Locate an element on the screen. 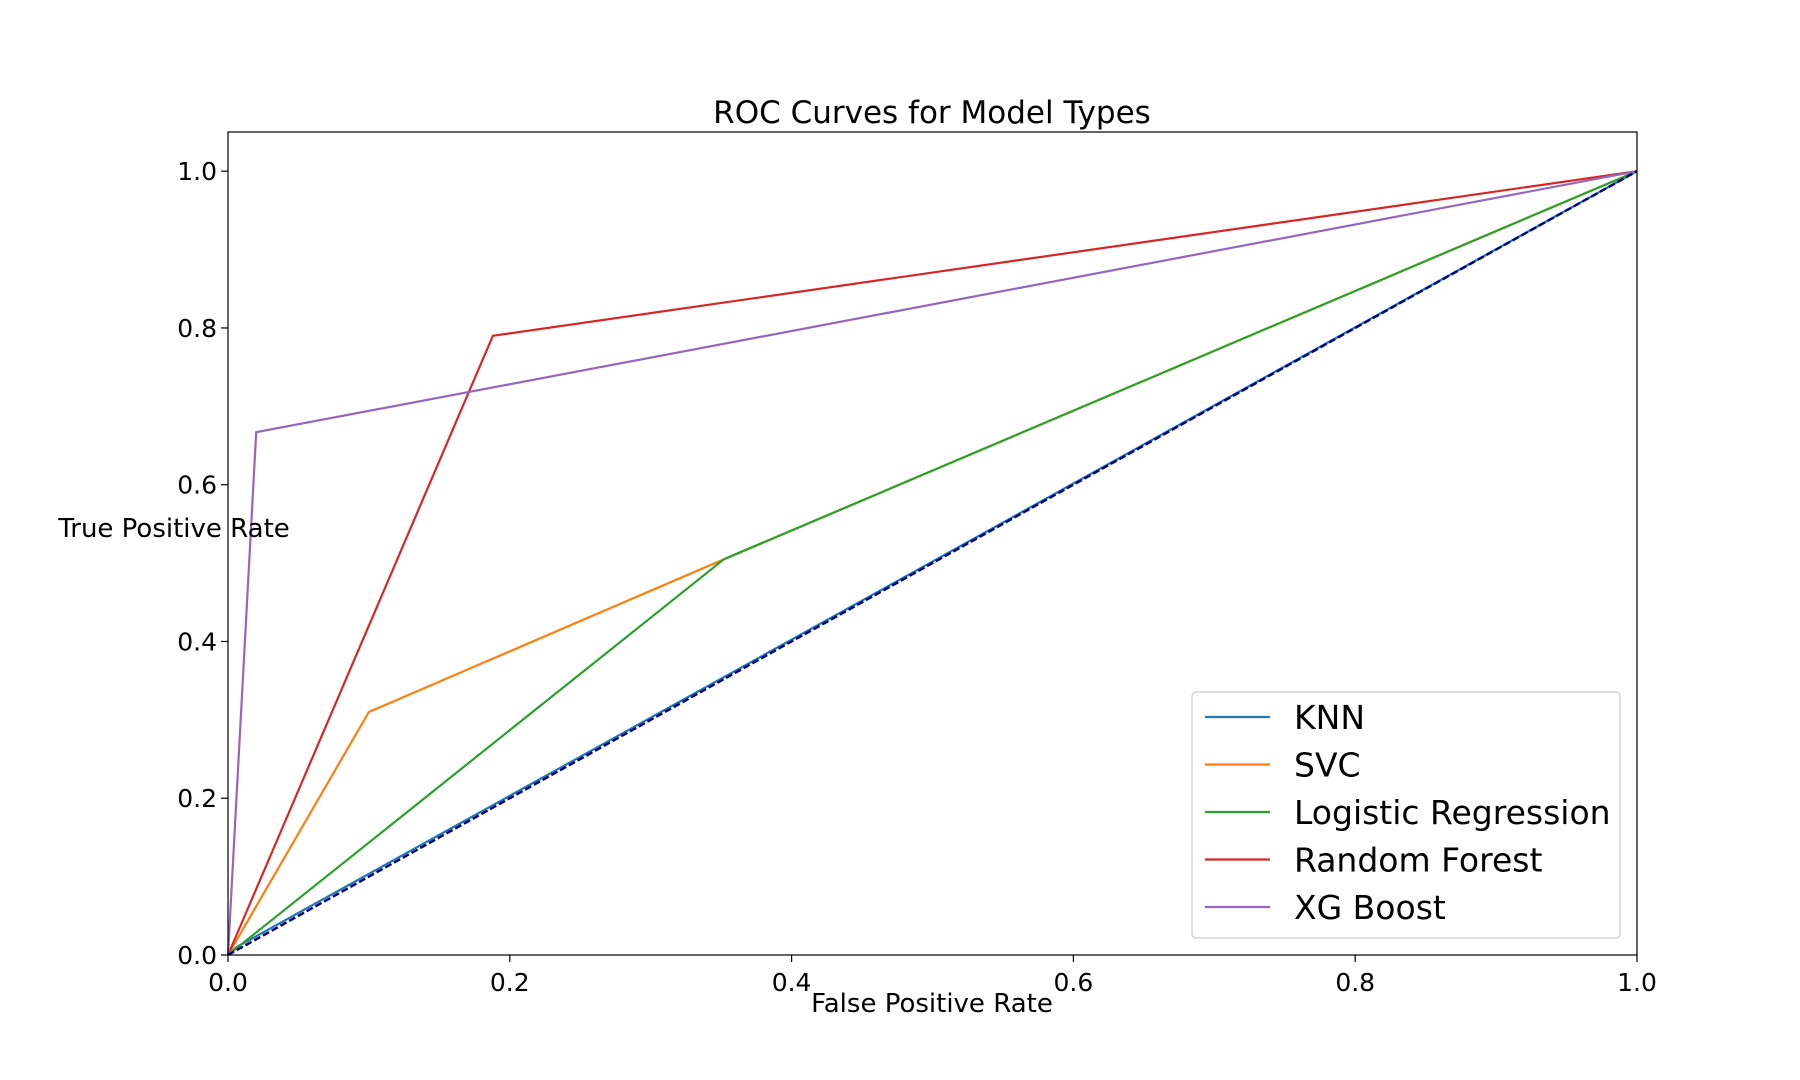 This screenshot has height=1080, width=1800. y-tick-label: 0.8 is located at coordinates (197, 328).